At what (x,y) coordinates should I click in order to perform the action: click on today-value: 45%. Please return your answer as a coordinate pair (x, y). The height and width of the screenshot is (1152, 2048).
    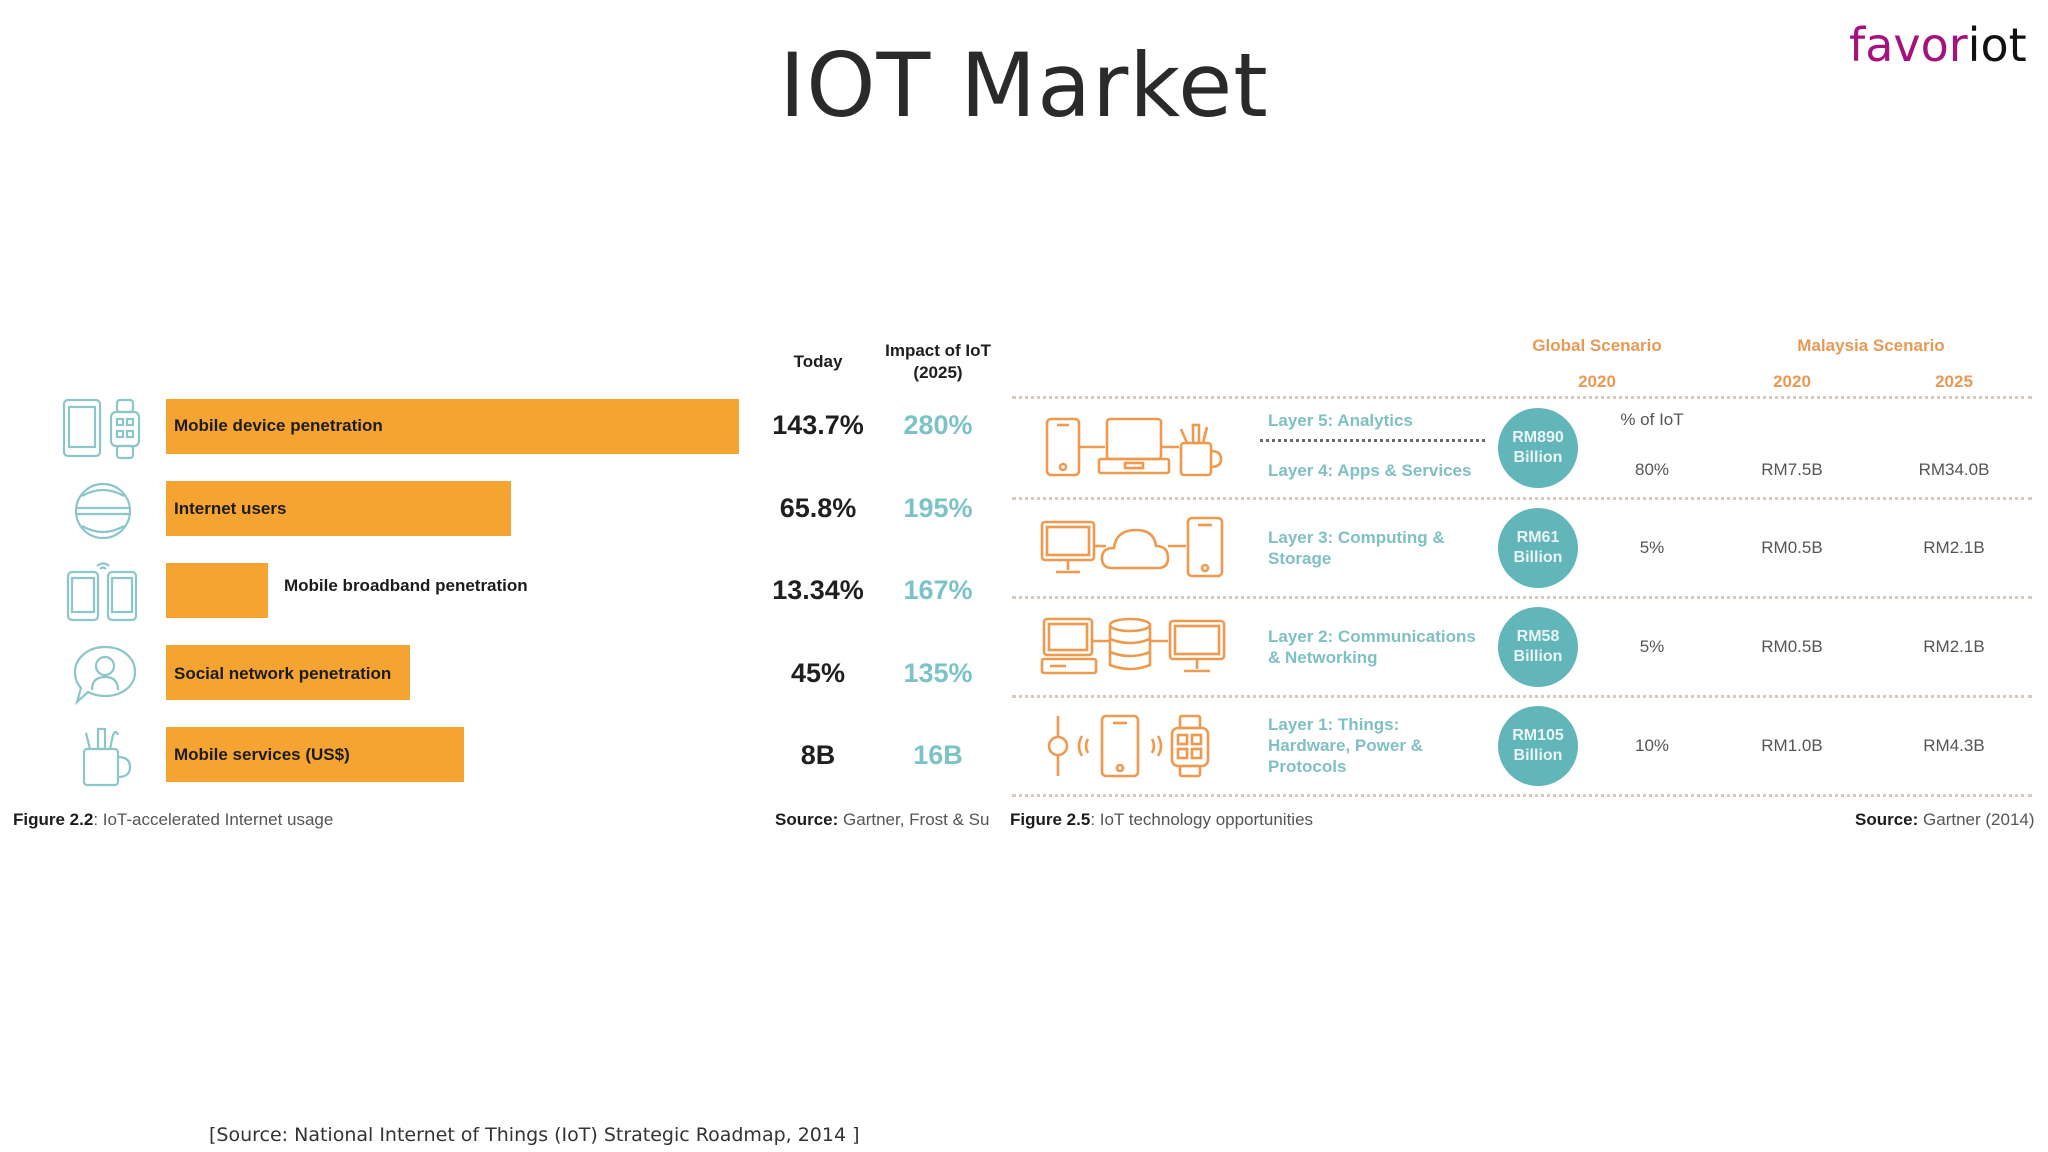
    Looking at the image, I should click on (818, 673).